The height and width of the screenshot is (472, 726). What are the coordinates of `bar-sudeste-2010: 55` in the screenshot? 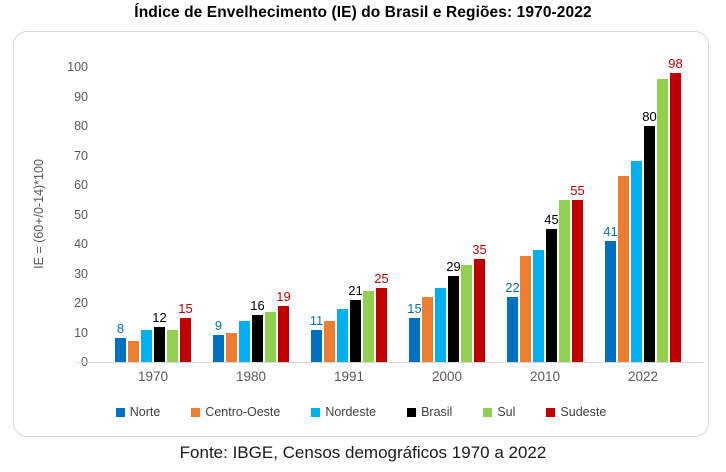 It's located at (577, 272).